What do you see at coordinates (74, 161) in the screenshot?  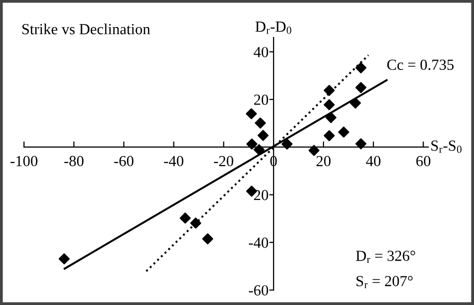 I see `x-tick-label: -80` at bounding box center [74, 161].